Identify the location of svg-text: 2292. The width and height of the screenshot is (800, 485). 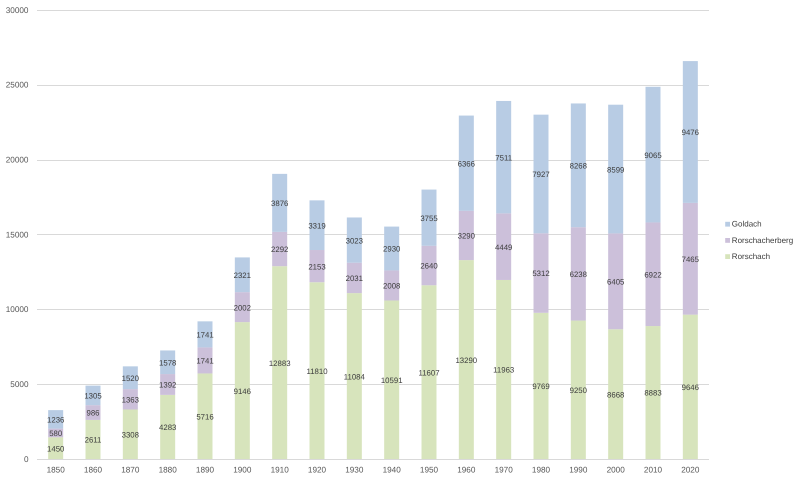
(279, 249).